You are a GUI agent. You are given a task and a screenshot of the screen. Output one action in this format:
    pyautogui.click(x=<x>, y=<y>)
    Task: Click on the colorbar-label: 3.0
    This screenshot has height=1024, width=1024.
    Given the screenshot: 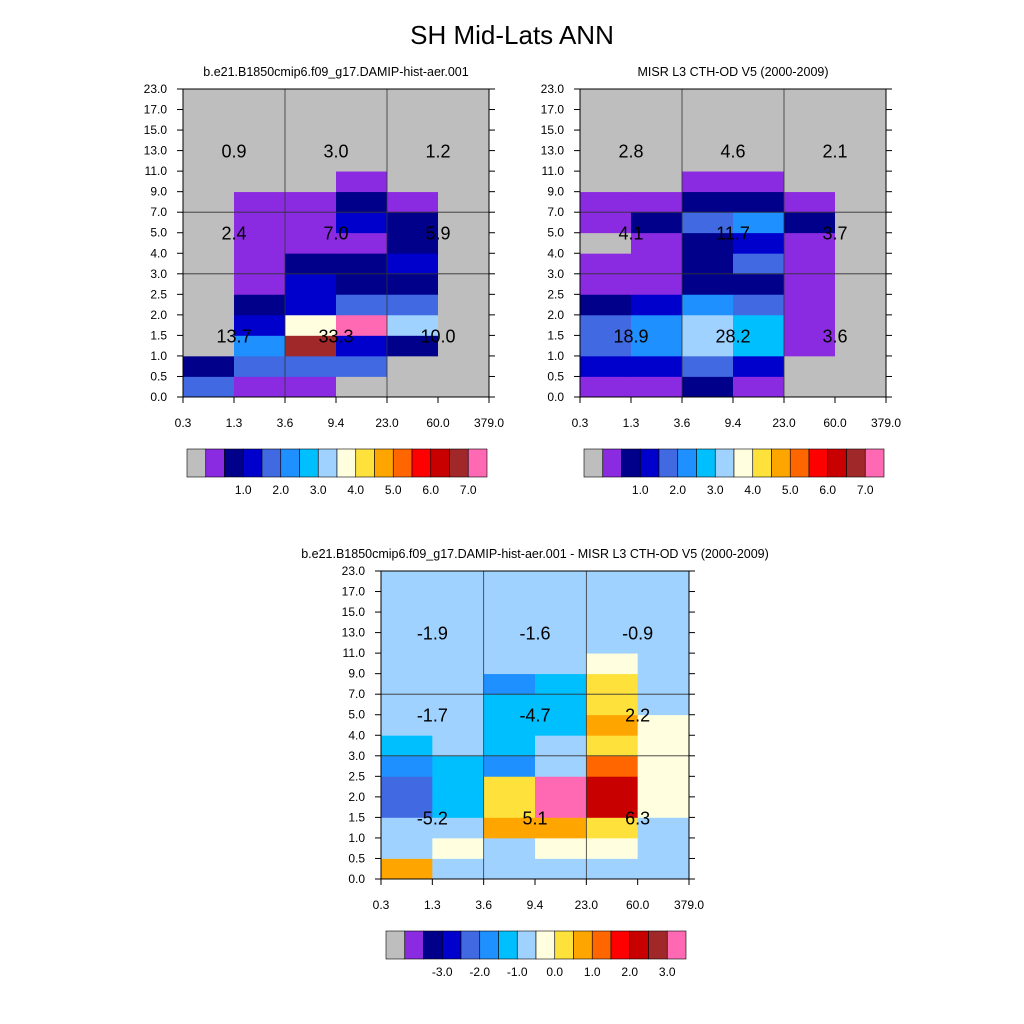 What is the action you would take?
    pyautogui.click(x=715, y=490)
    